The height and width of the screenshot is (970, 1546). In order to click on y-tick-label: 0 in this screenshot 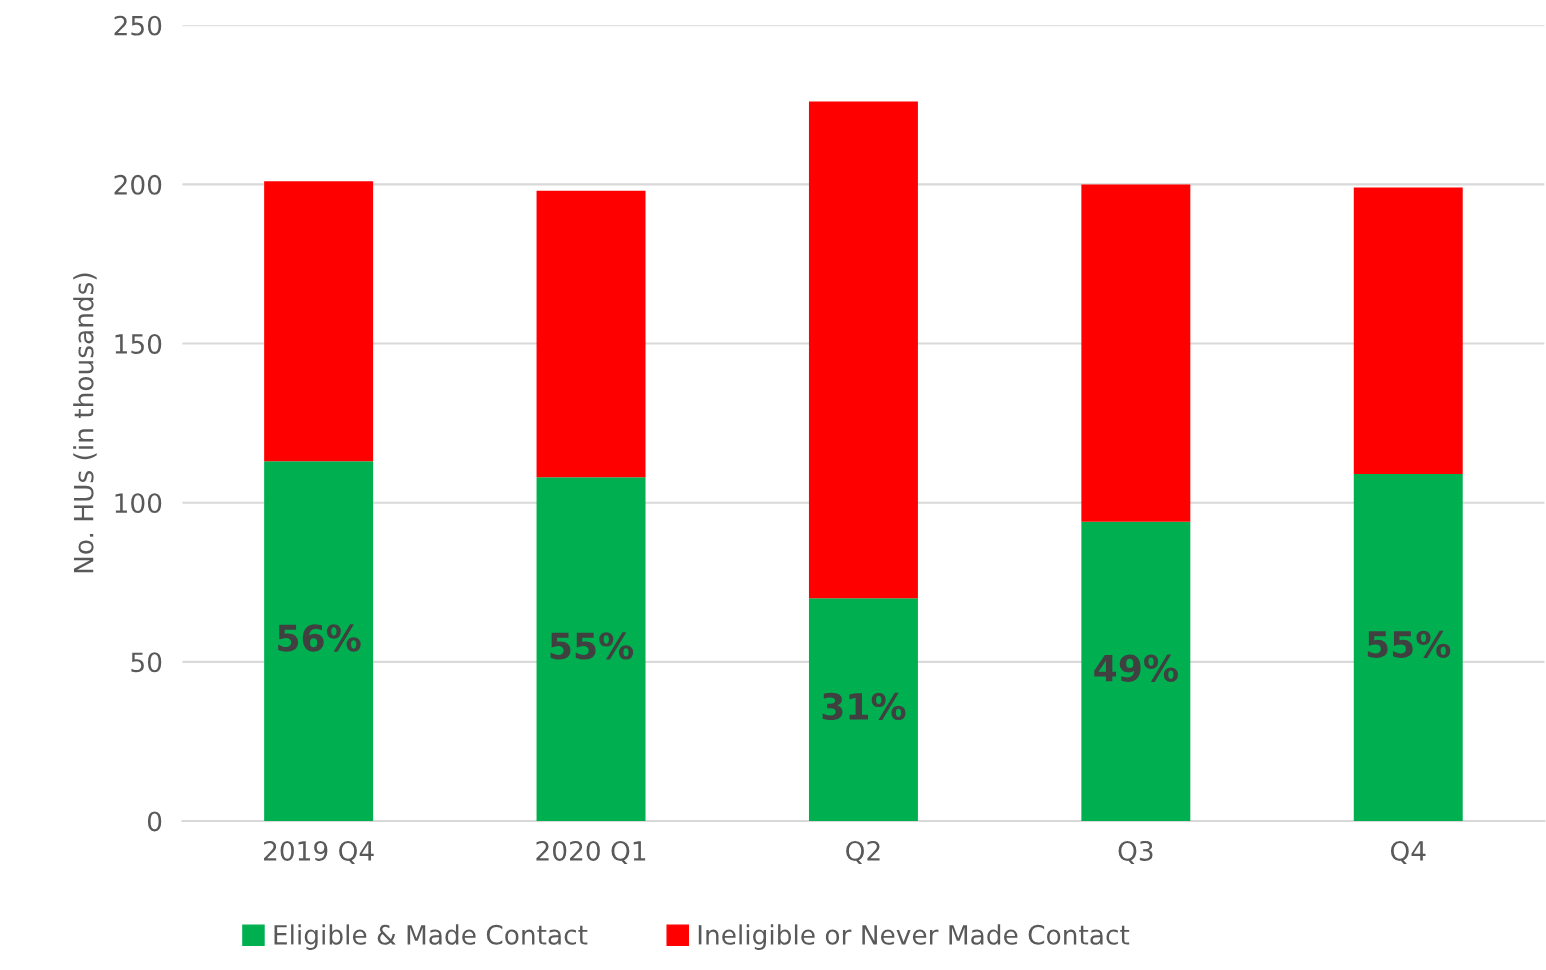, I will do `click(154, 821)`.